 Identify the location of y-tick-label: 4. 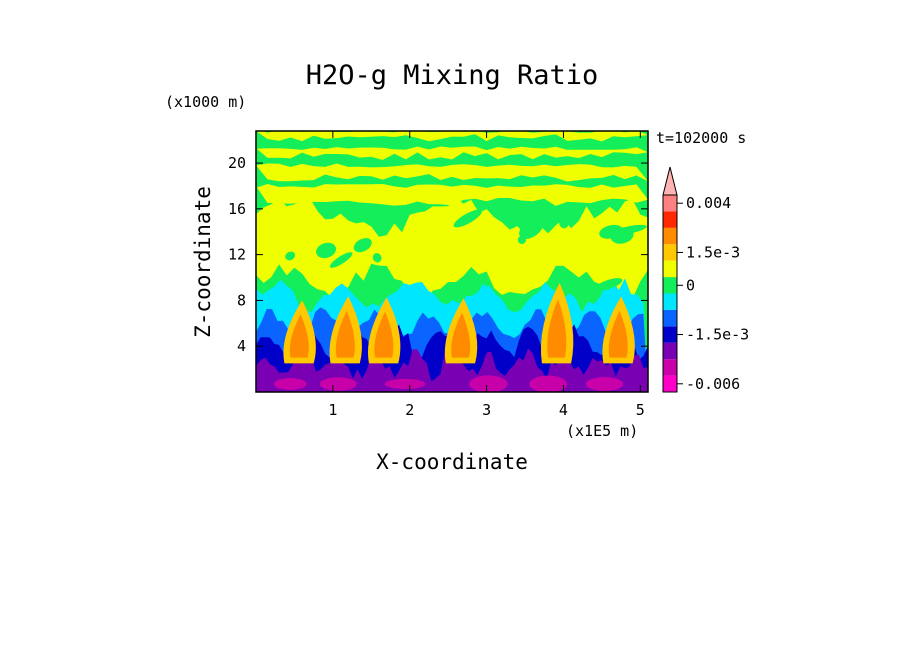
(241, 346).